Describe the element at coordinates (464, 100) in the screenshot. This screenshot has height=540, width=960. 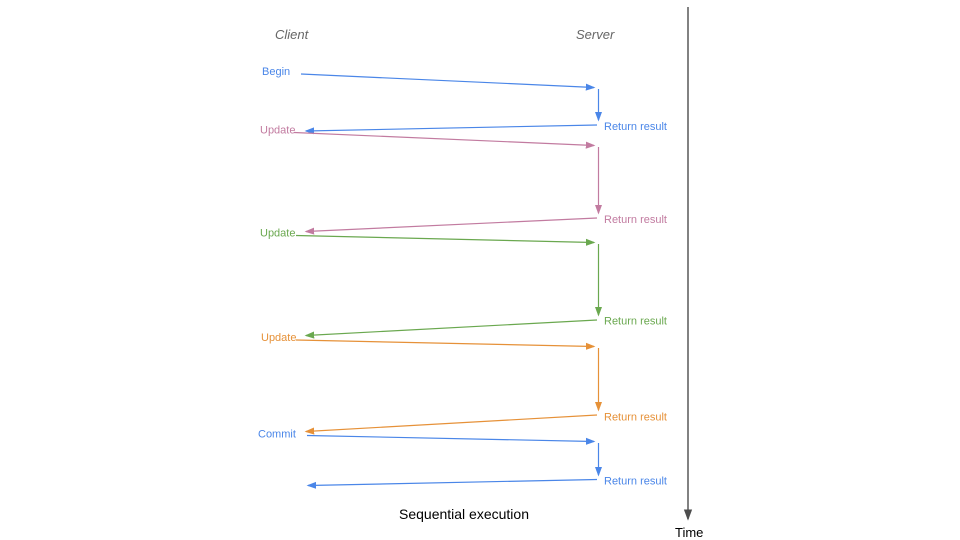
I see `message-begin: Begin Return result` at that location.